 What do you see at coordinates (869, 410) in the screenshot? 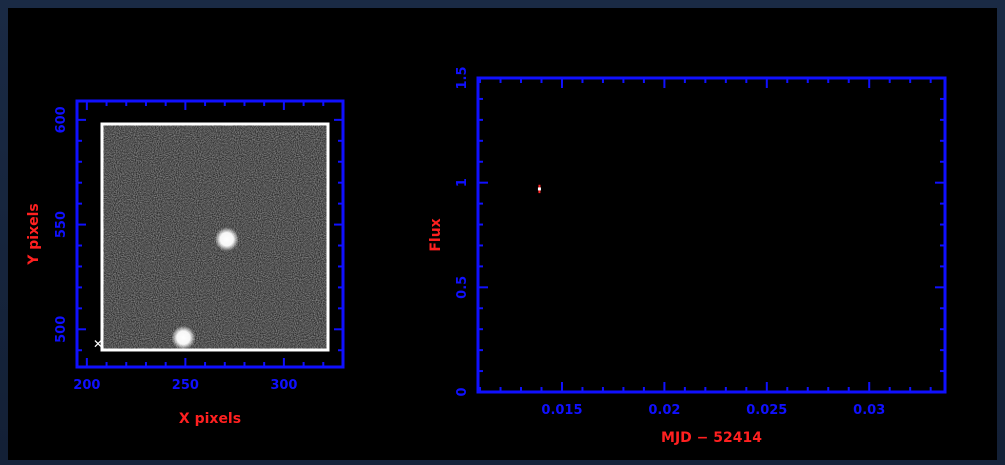
I see `x-tick-label: 0.03` at bounding box center [869, 410].